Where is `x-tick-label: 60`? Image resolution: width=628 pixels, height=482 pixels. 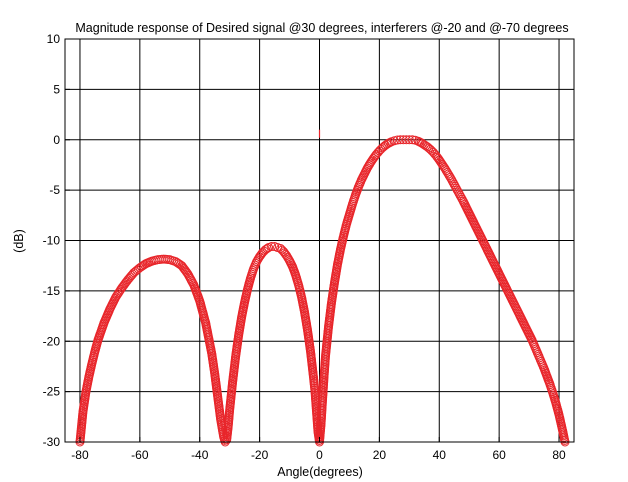
x-tick-label: 60 is located at coordinates (499, 455).